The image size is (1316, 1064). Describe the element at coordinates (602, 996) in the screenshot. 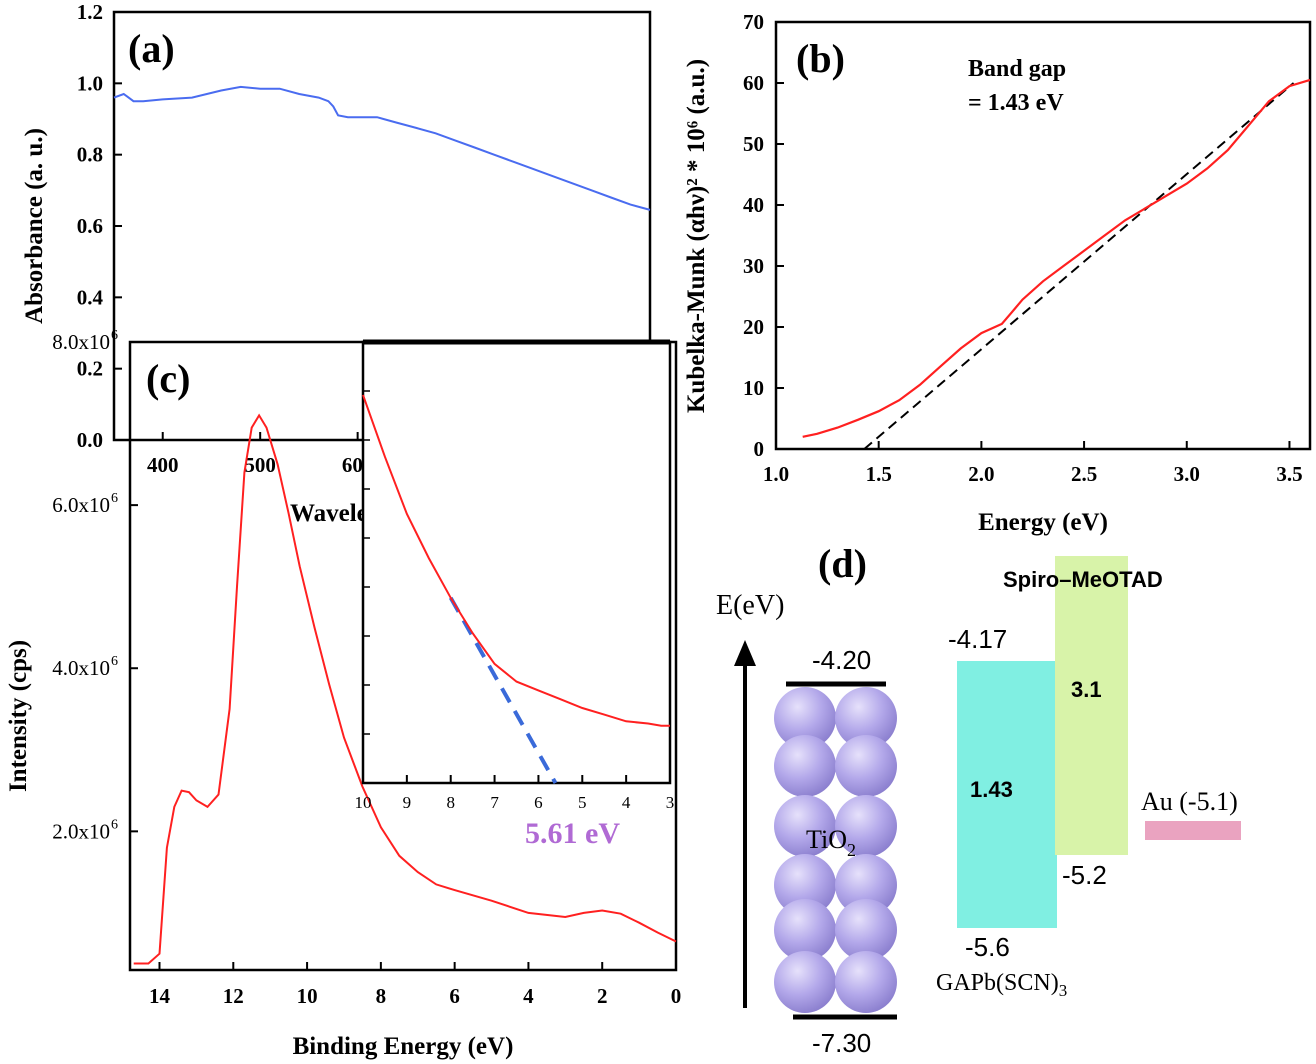

I see `panel-c-xtick-label: 2` at that location.